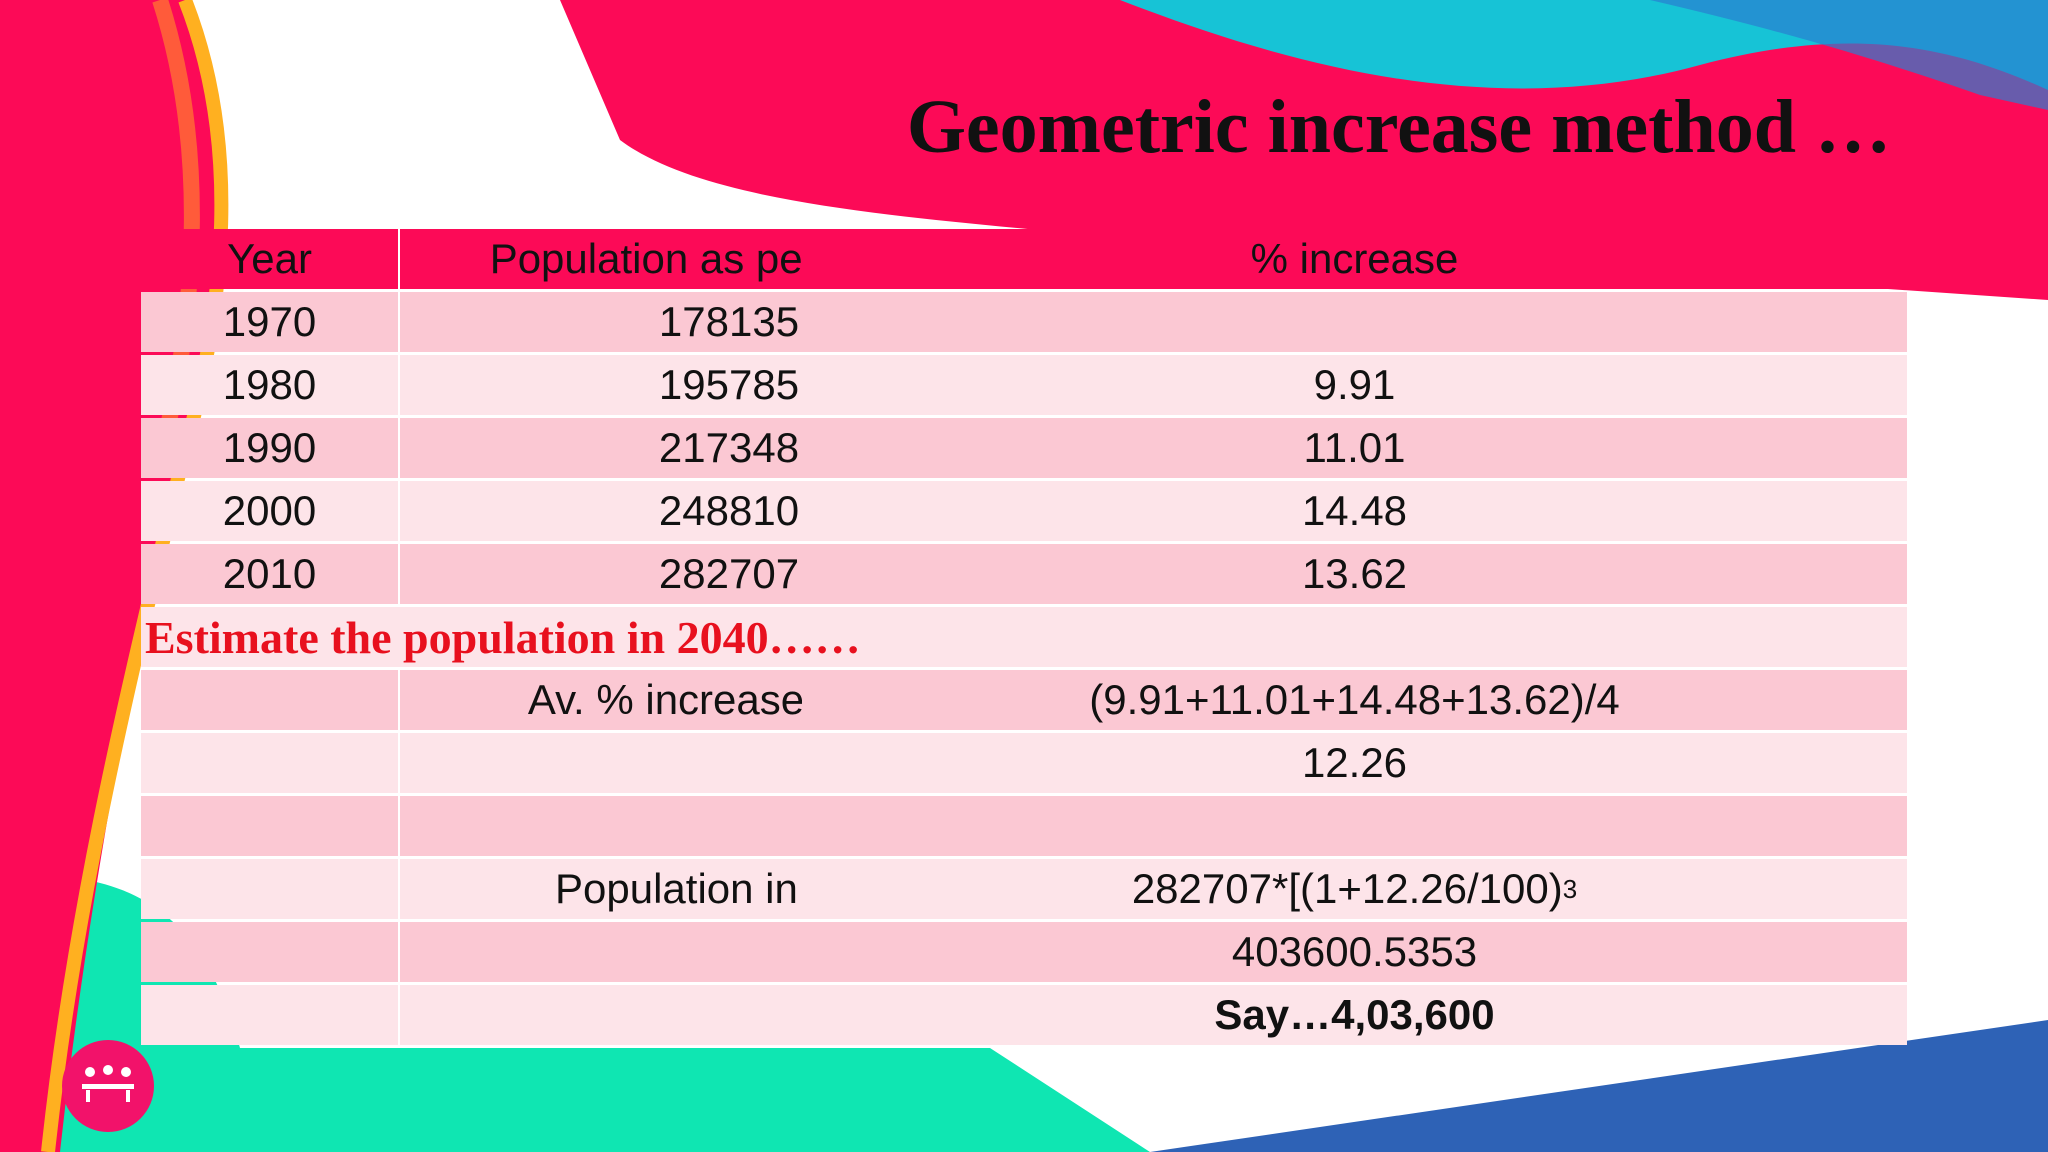 This screenshot has height=1152, width=2048. I want to click on cell-text: (9.91+11.01+14.48+13.62)/4, so click(1354, 699).